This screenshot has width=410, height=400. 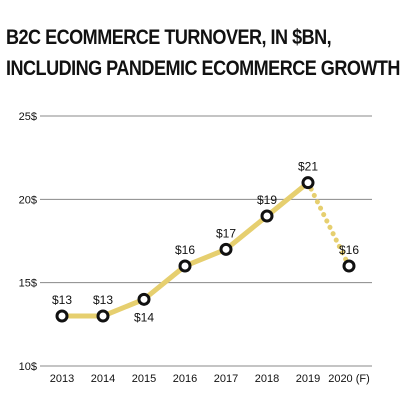 What do you see at coordinates (103, 300) in the screenshot?
I see `data-label-2014: $13` at bounding box center [103, 300].